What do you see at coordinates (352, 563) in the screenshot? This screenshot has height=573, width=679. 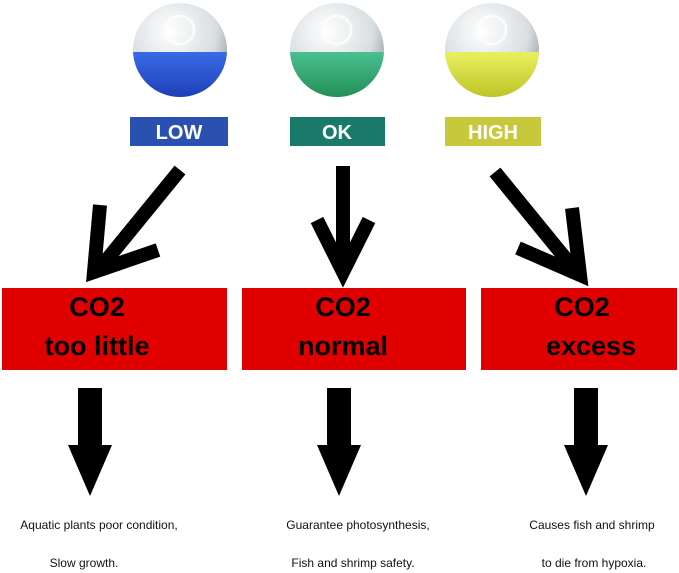 I see `effect-text: Fish and shrimp safety.` at bounding box center [352, 563].